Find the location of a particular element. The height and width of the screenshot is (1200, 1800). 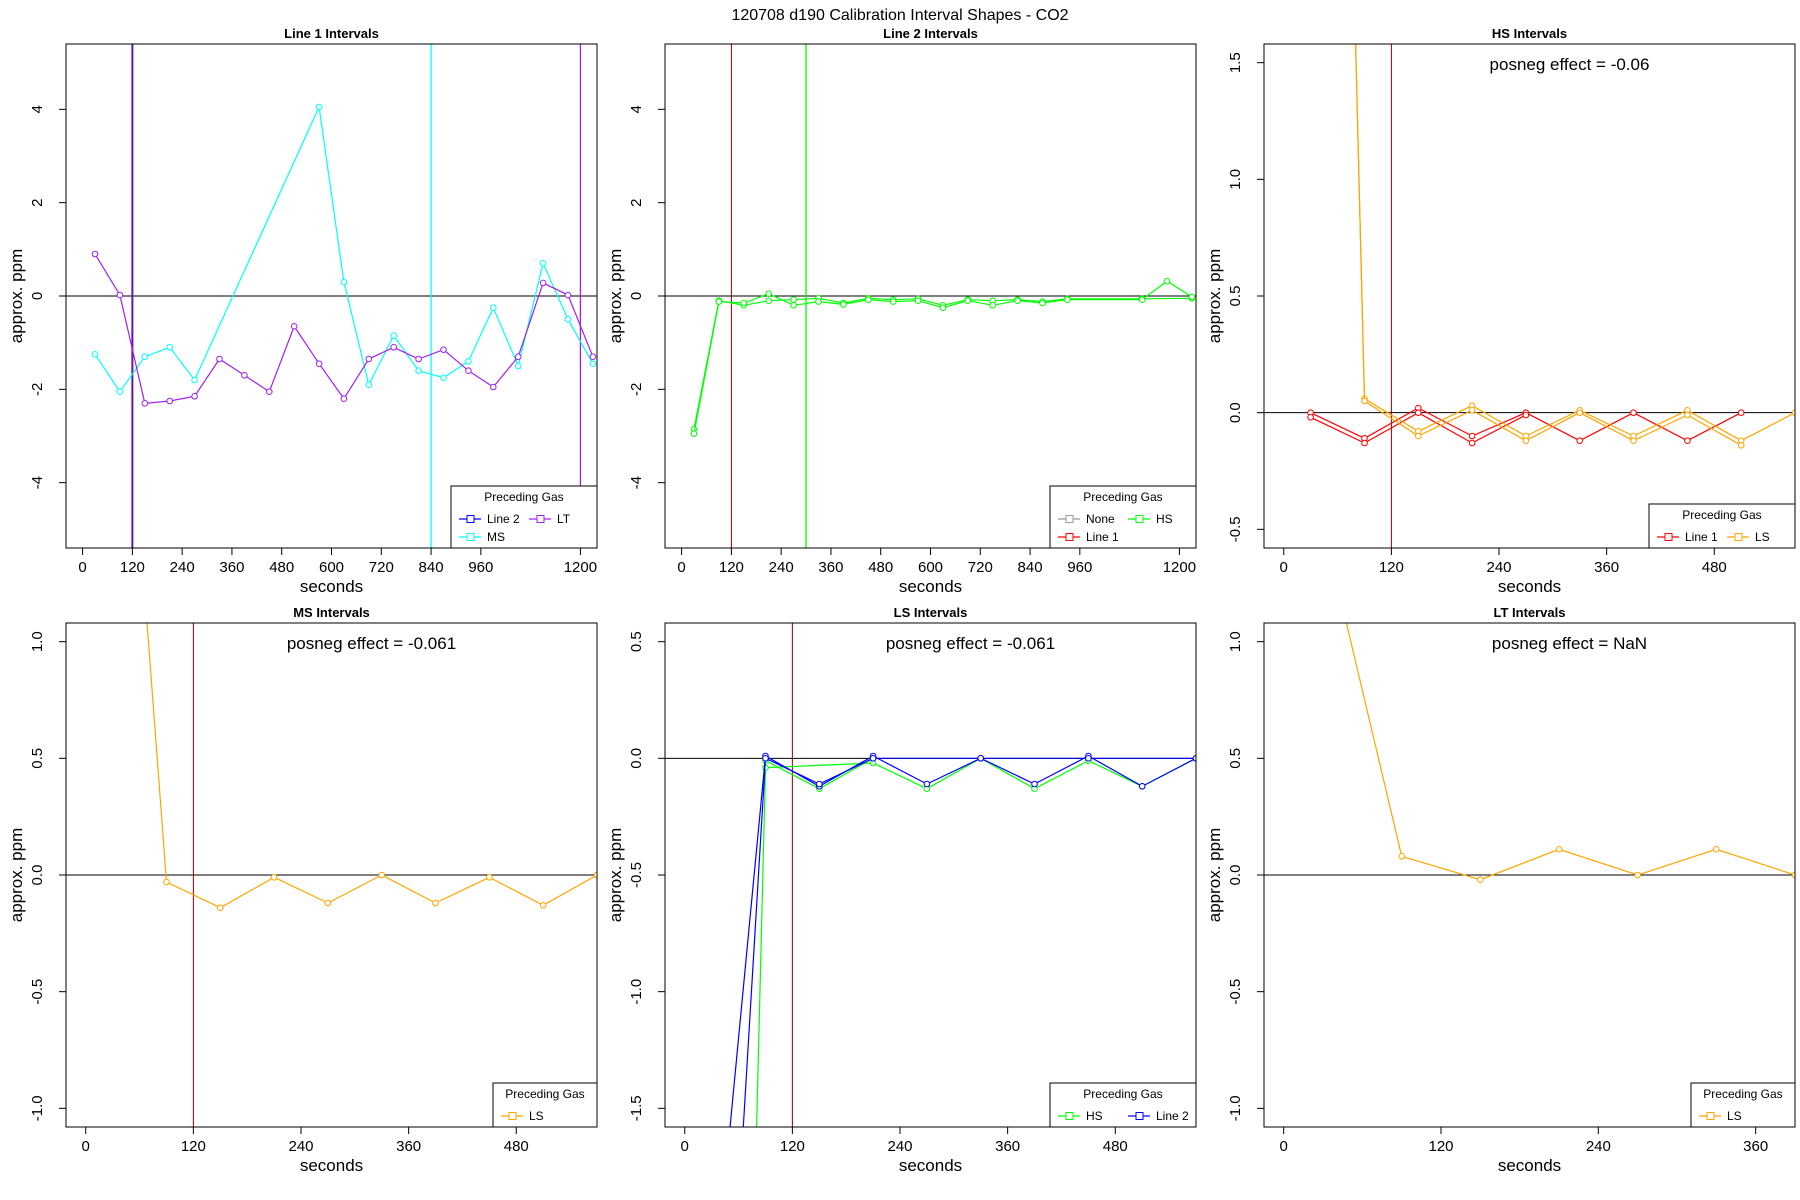

legend-box is located at coordinates (524, 517).